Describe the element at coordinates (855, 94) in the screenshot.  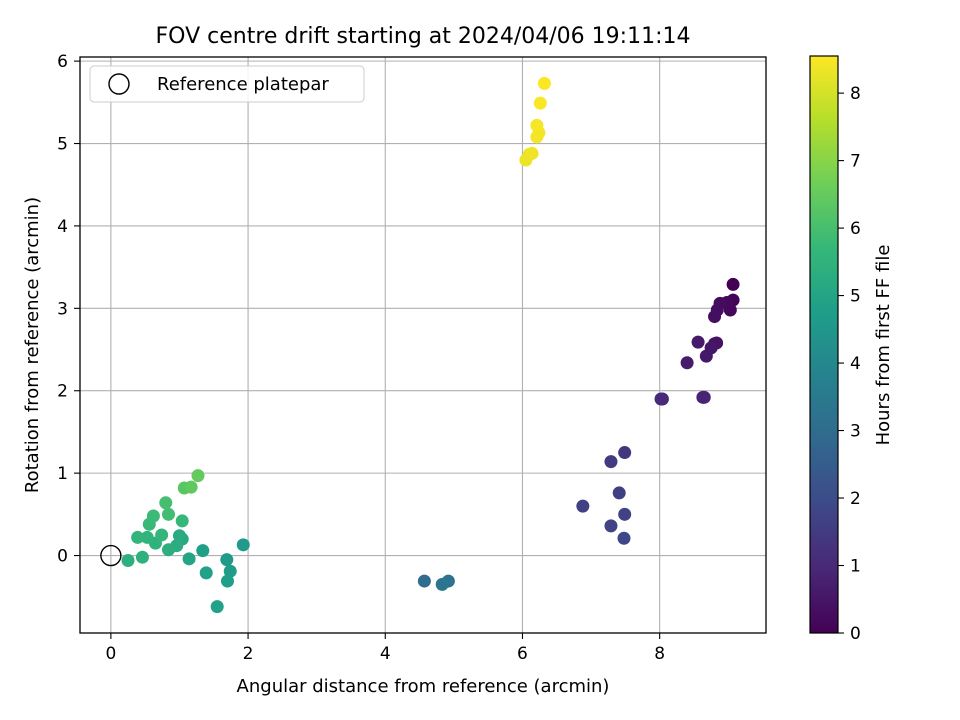
I see `colorbar-tick-label: 8` at that location.